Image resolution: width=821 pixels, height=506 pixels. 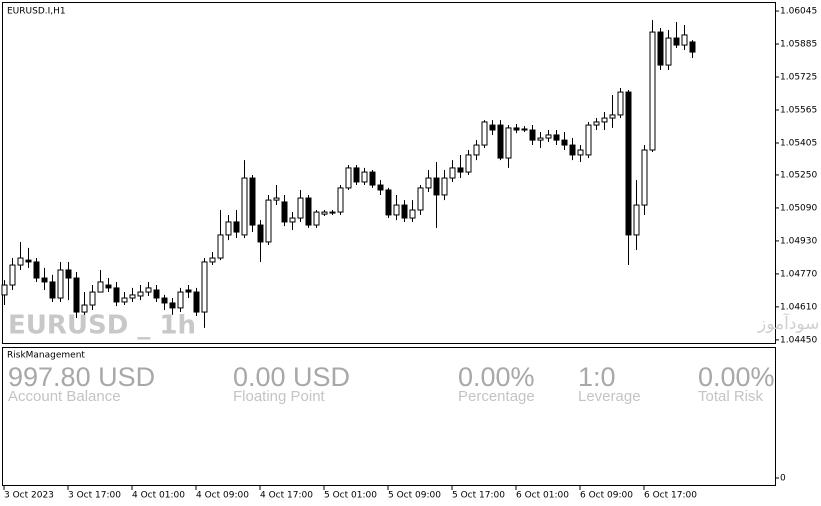 I want to click on indicator-label: Leverage, so click(x=609, y=396).